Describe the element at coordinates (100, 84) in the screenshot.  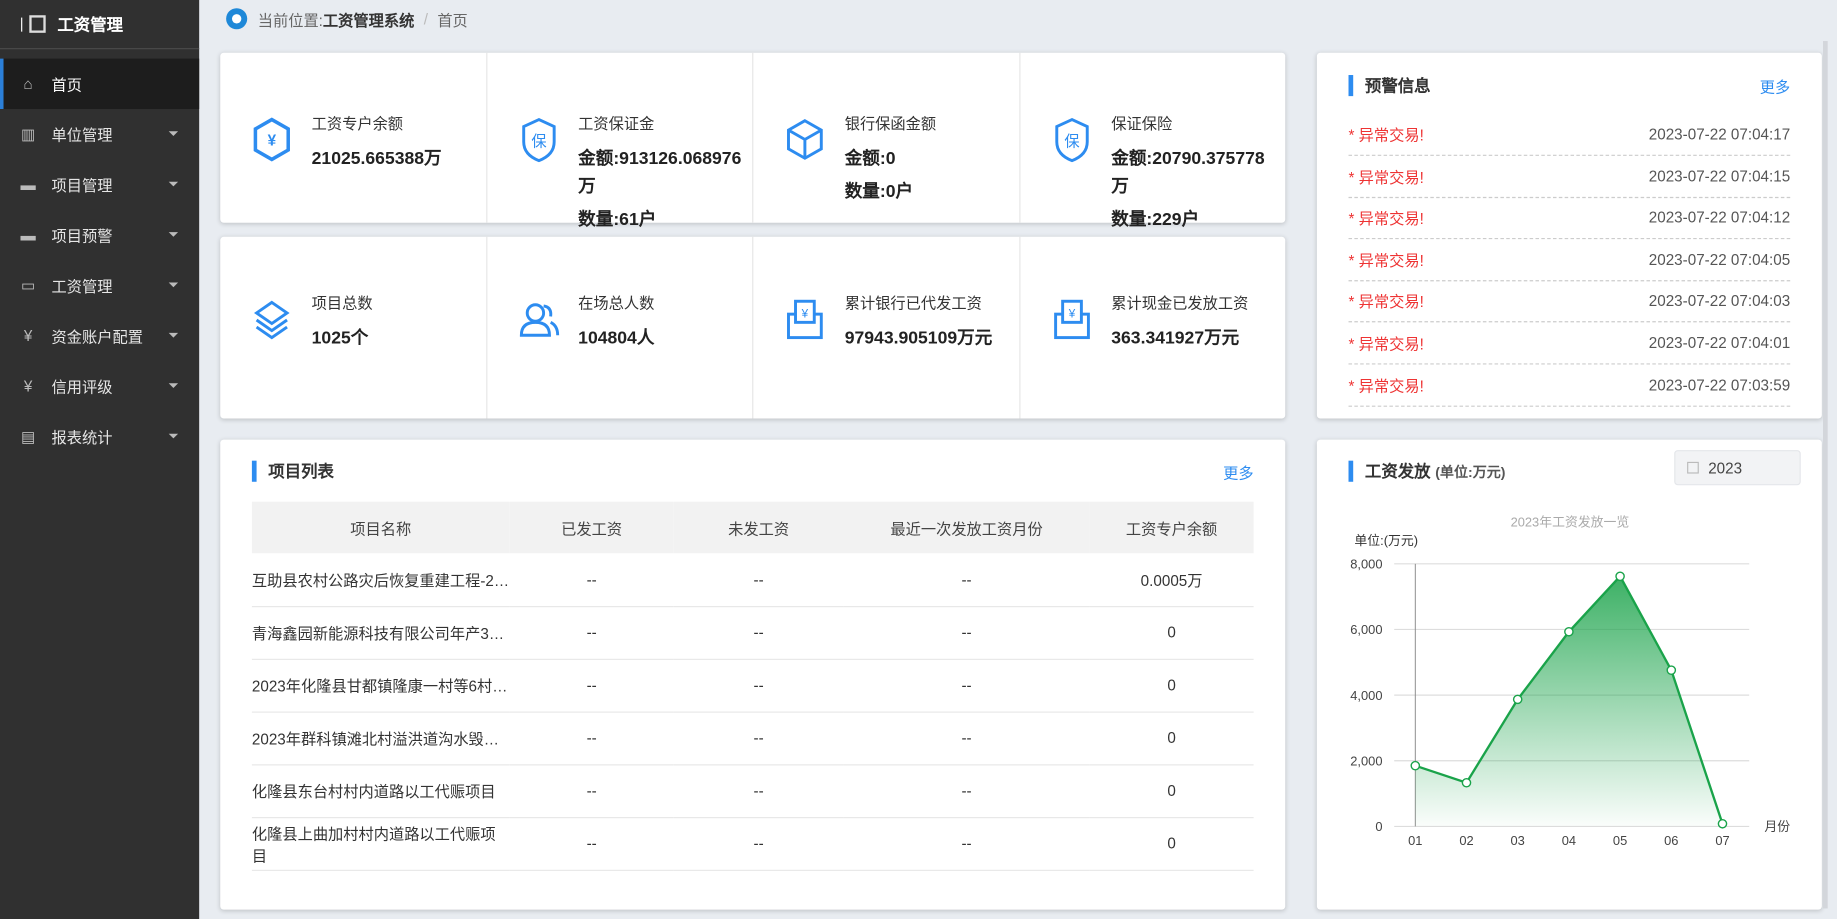
I see `sidebar-item-0: ⌂ 首页` at that location.